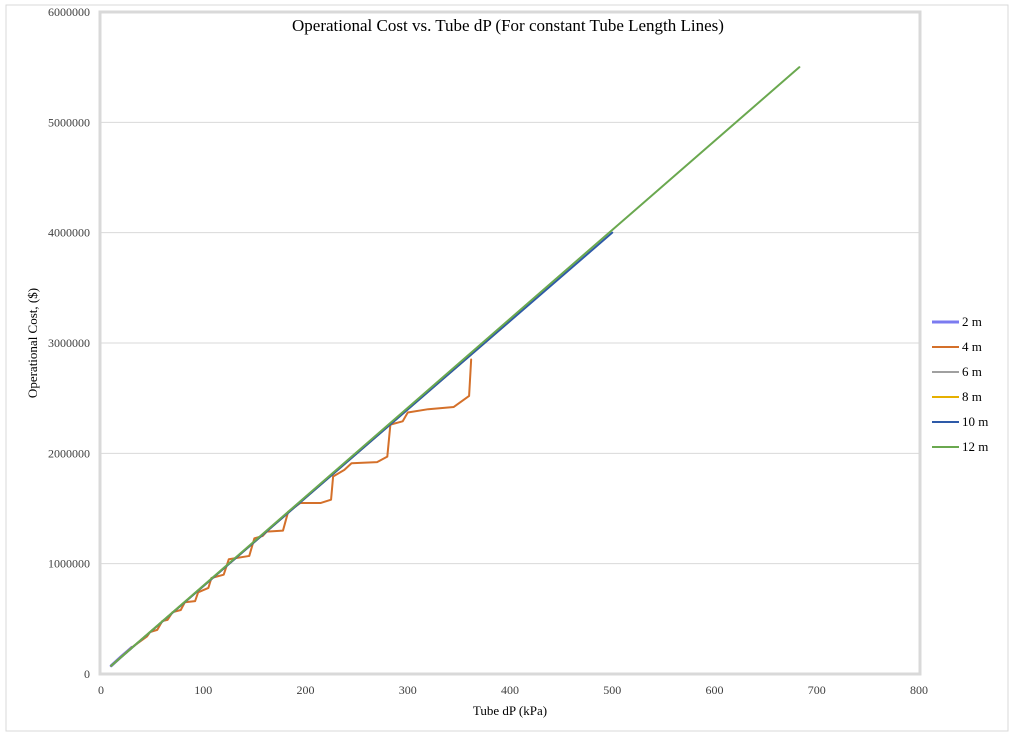  Describe the element at coordinates (960, 384) in the screenshot. I see `legend: 2 m 4 m 6 m 8 m 10 m 12 m` at that location.